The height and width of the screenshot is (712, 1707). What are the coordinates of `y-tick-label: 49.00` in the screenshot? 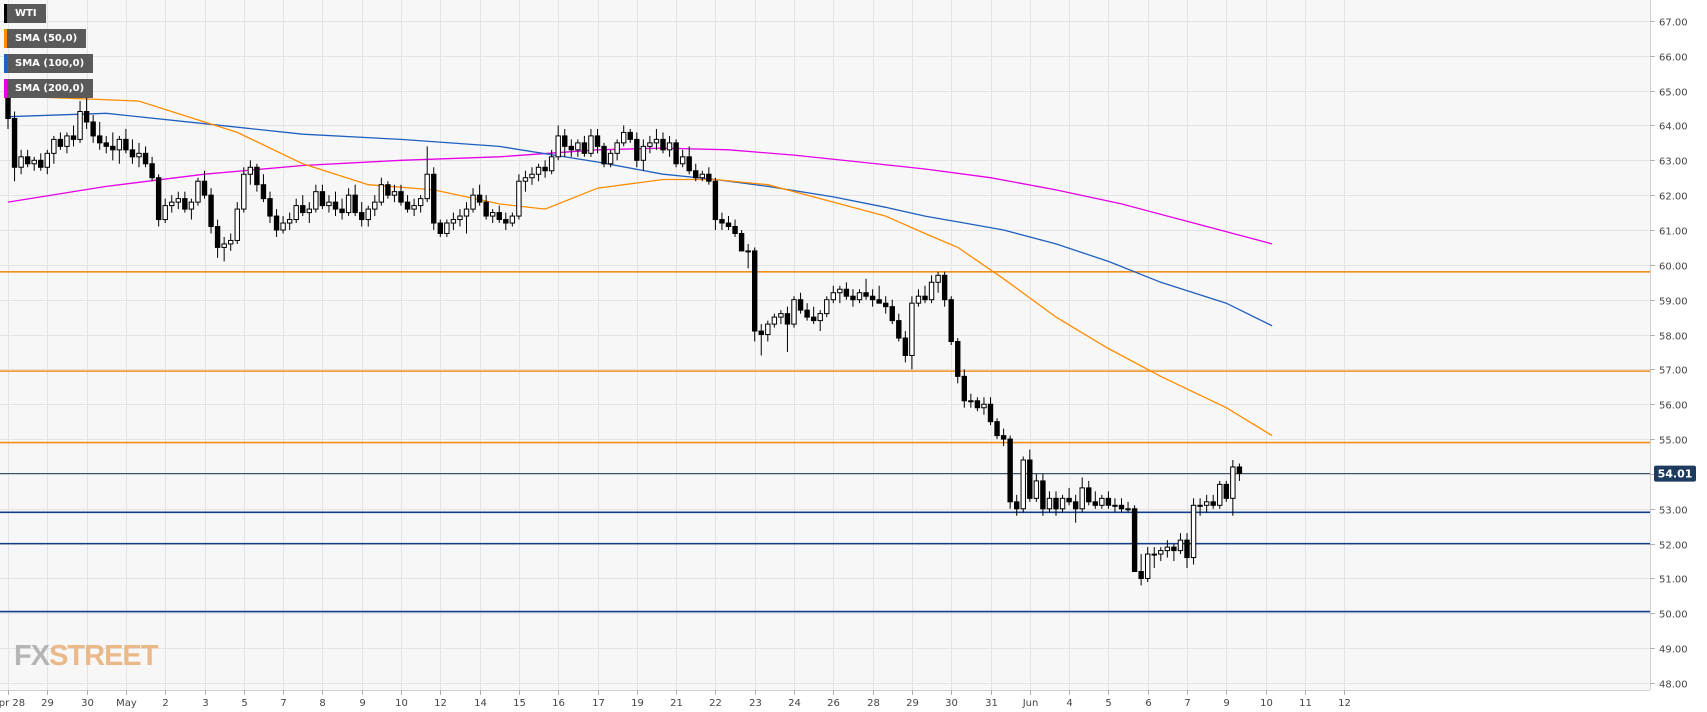 It's located at (1673, 650).